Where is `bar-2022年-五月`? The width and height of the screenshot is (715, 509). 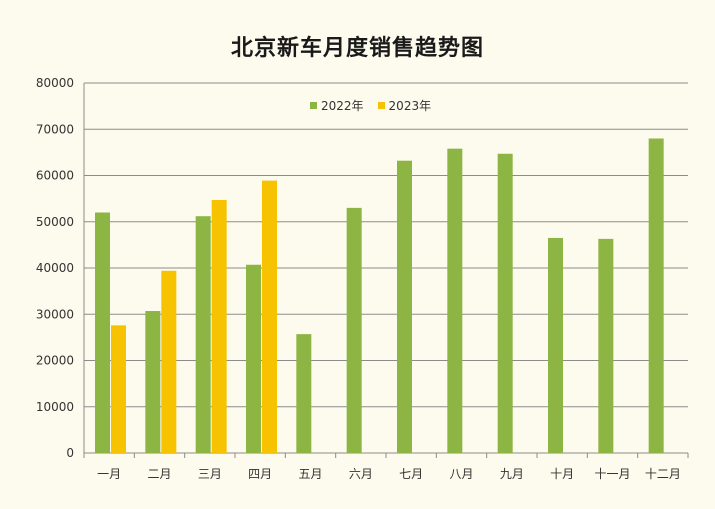
bar-2022年-五月 is located at coordinates (304, 393).